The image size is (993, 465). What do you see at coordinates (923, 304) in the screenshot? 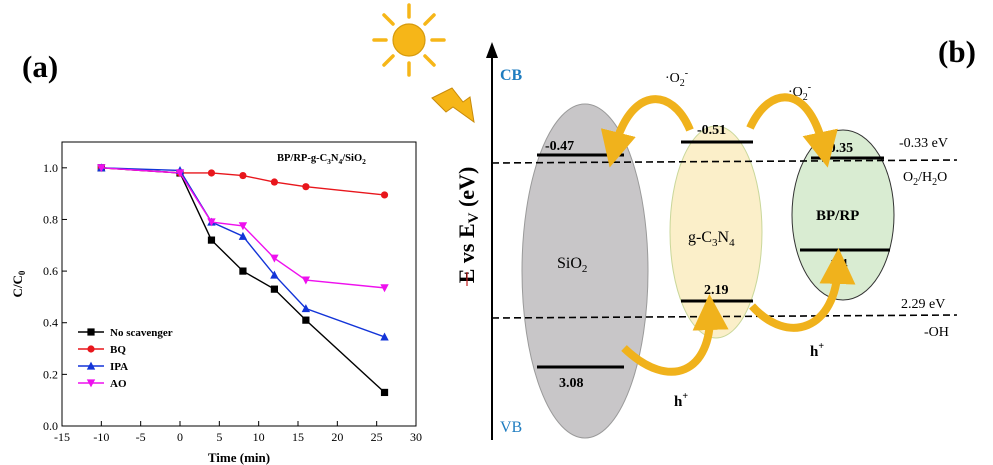
I see `ref-bottom-value: 2.29 eV` at bounding box center [923, 304].